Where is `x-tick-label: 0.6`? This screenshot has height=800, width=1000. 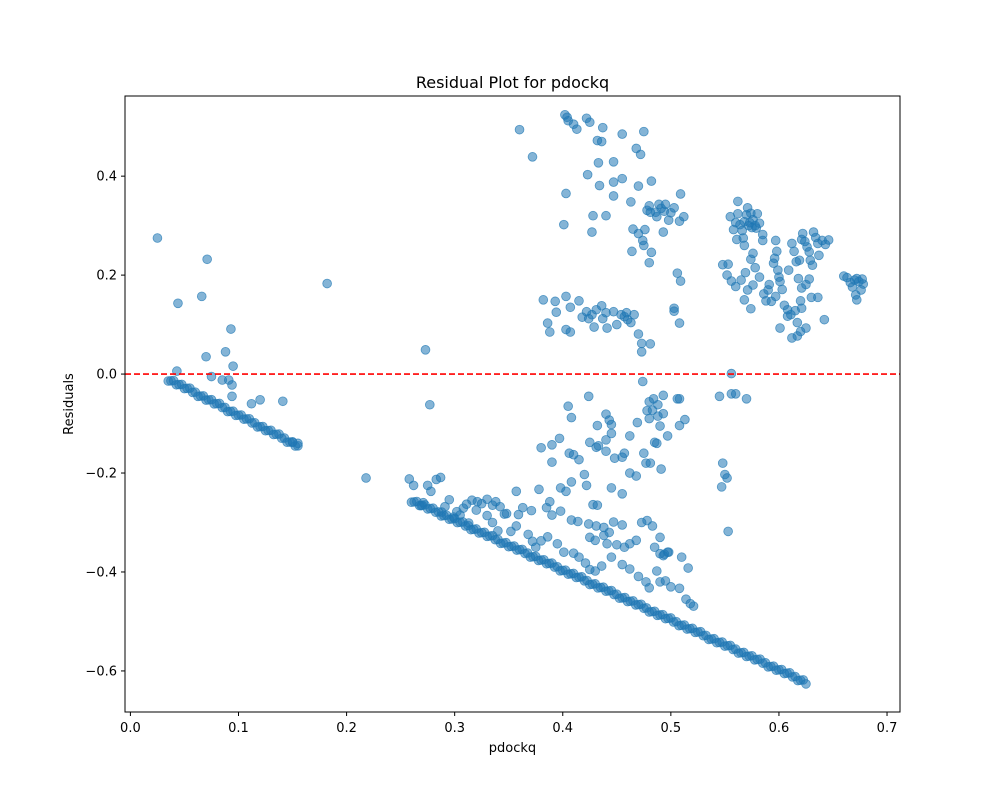 x-tick-label: 0.6 is located at coordinates (779, 728).